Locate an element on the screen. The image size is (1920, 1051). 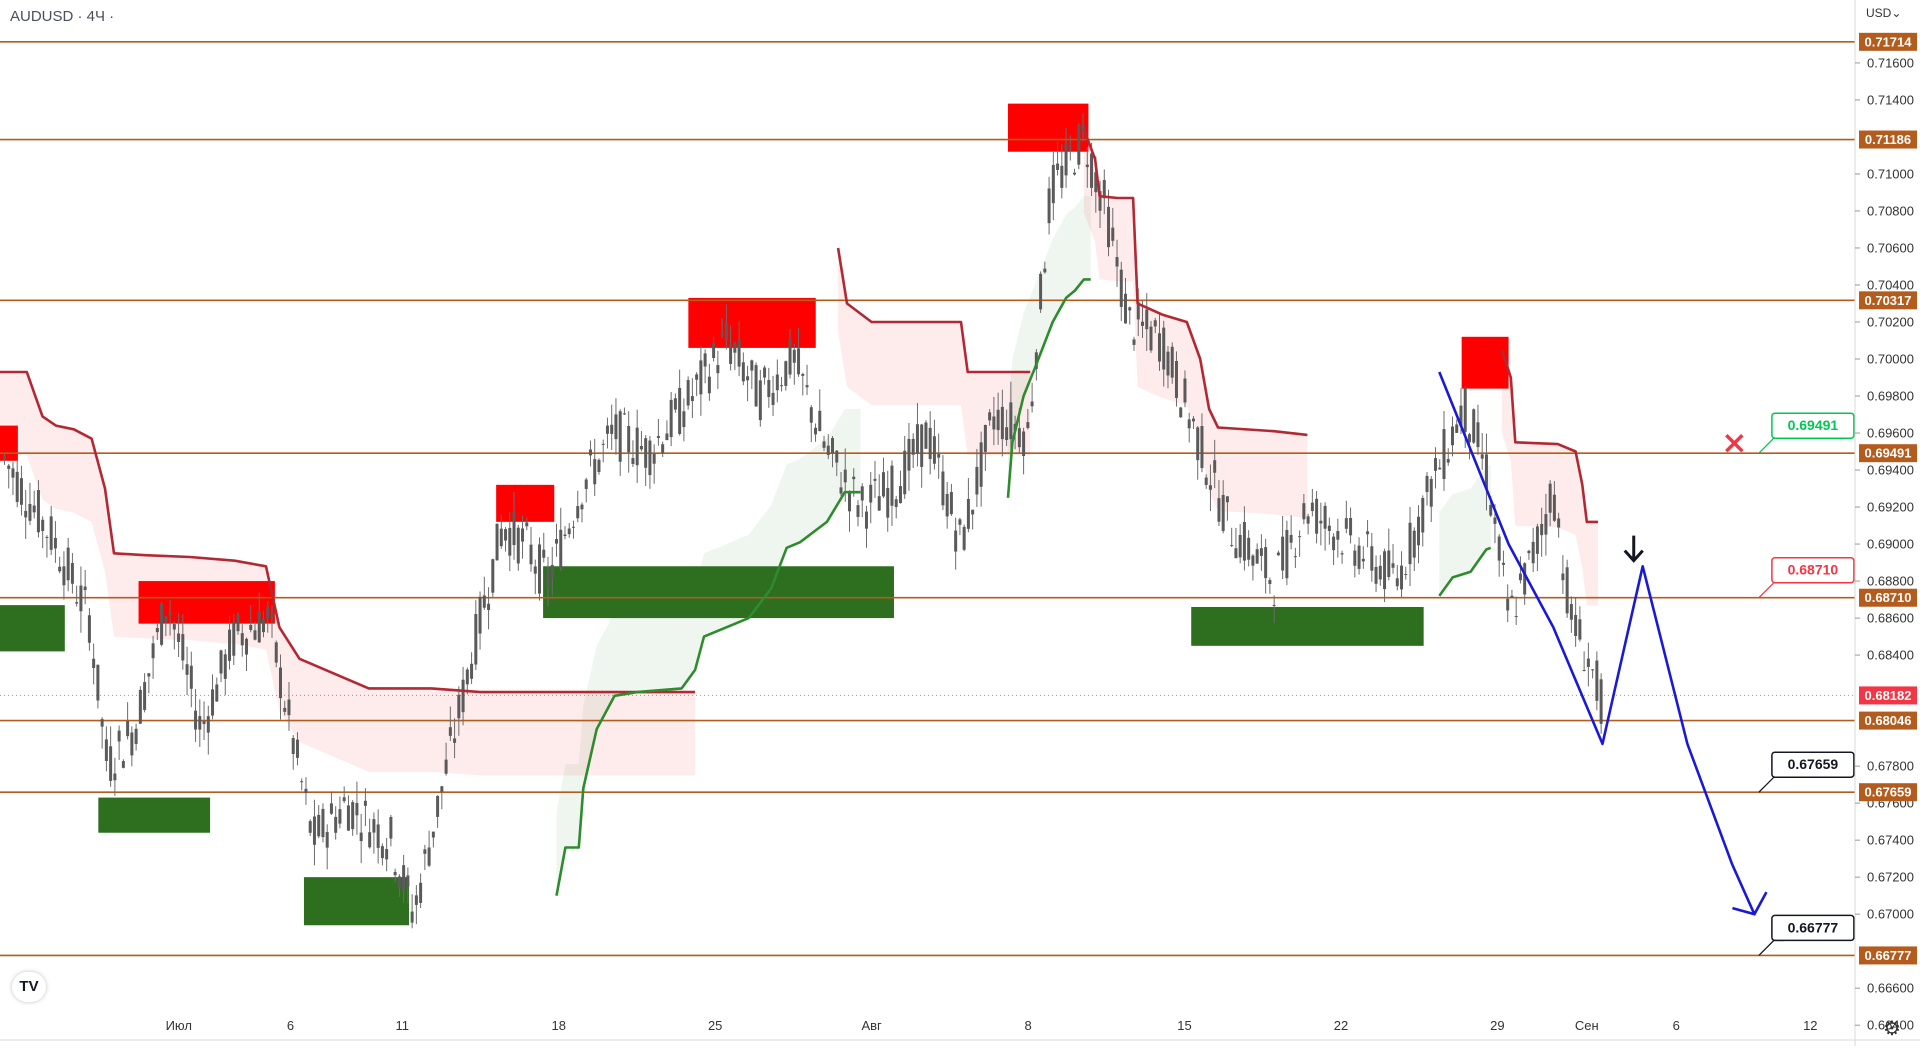
symbol-title: AUDUSD · 4Ч · is located at coordinates (62, 16).